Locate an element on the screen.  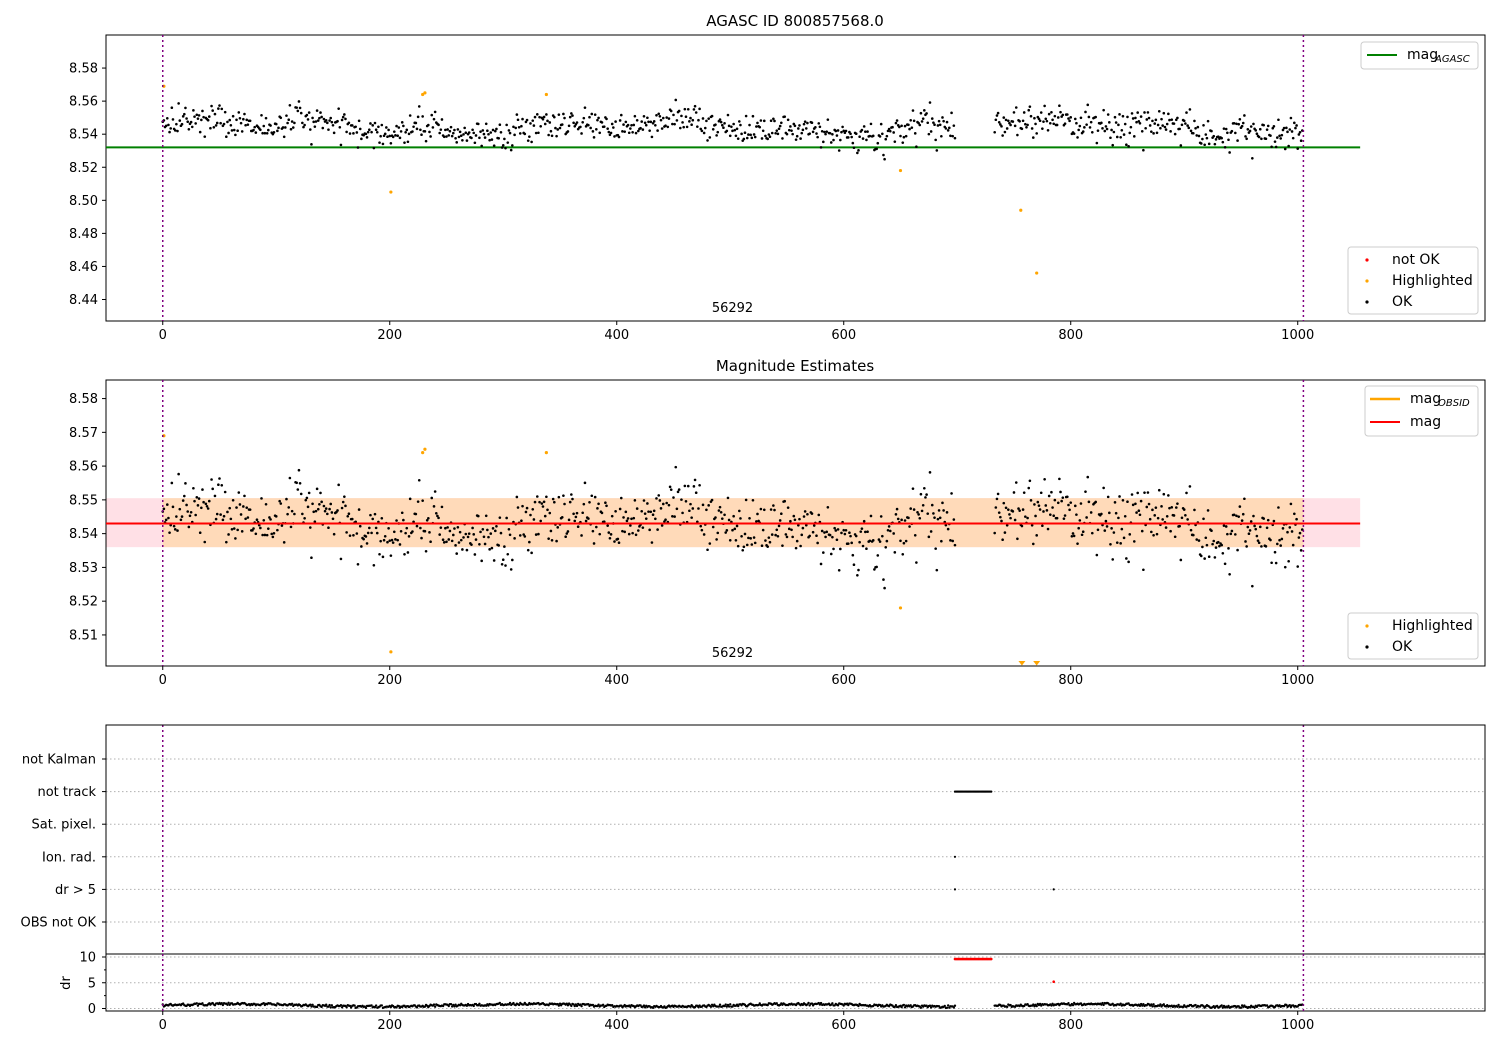
agasc-point-legend: not OK Highlighted OK is located at coordinates (1413, 280).